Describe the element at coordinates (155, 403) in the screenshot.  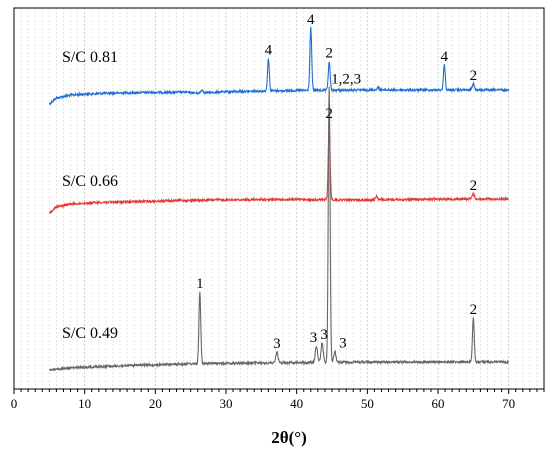
I see `x-tick-label: 20` at that location.